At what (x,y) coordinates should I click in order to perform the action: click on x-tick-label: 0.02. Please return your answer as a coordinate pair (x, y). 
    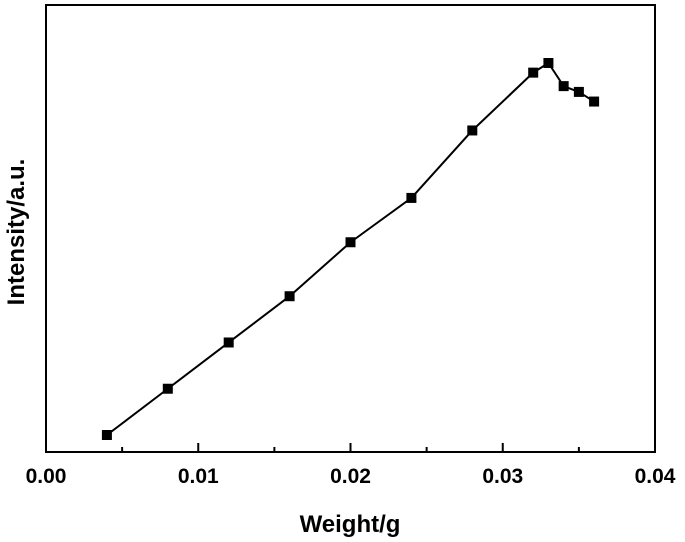
    Looking at the image, I should click on (350, 476).